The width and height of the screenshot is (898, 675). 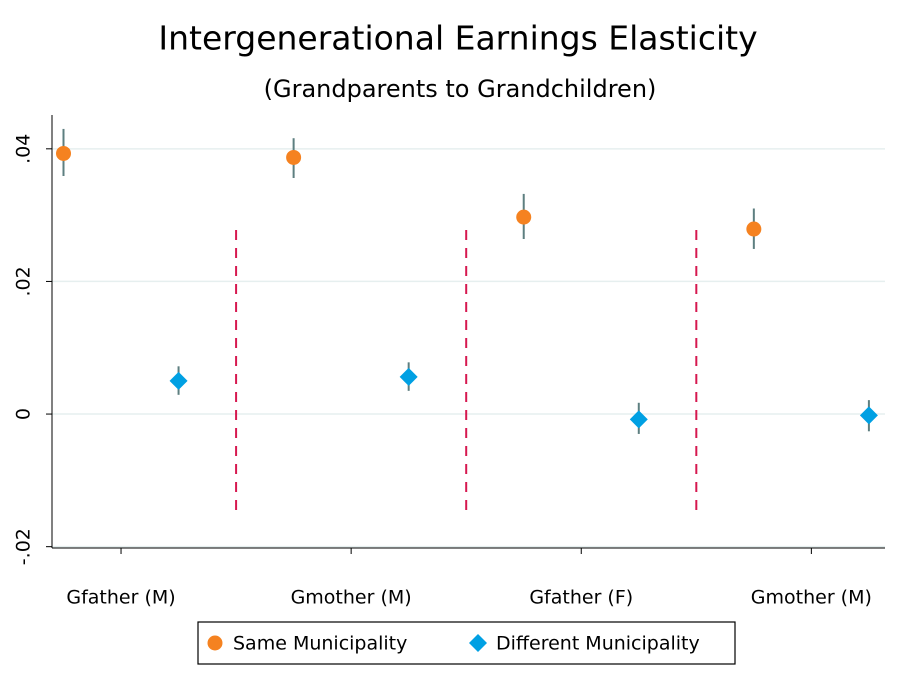 I want to click on chart-title: Intergenerational Earnings Elasticity, so click(x=457, y=38).